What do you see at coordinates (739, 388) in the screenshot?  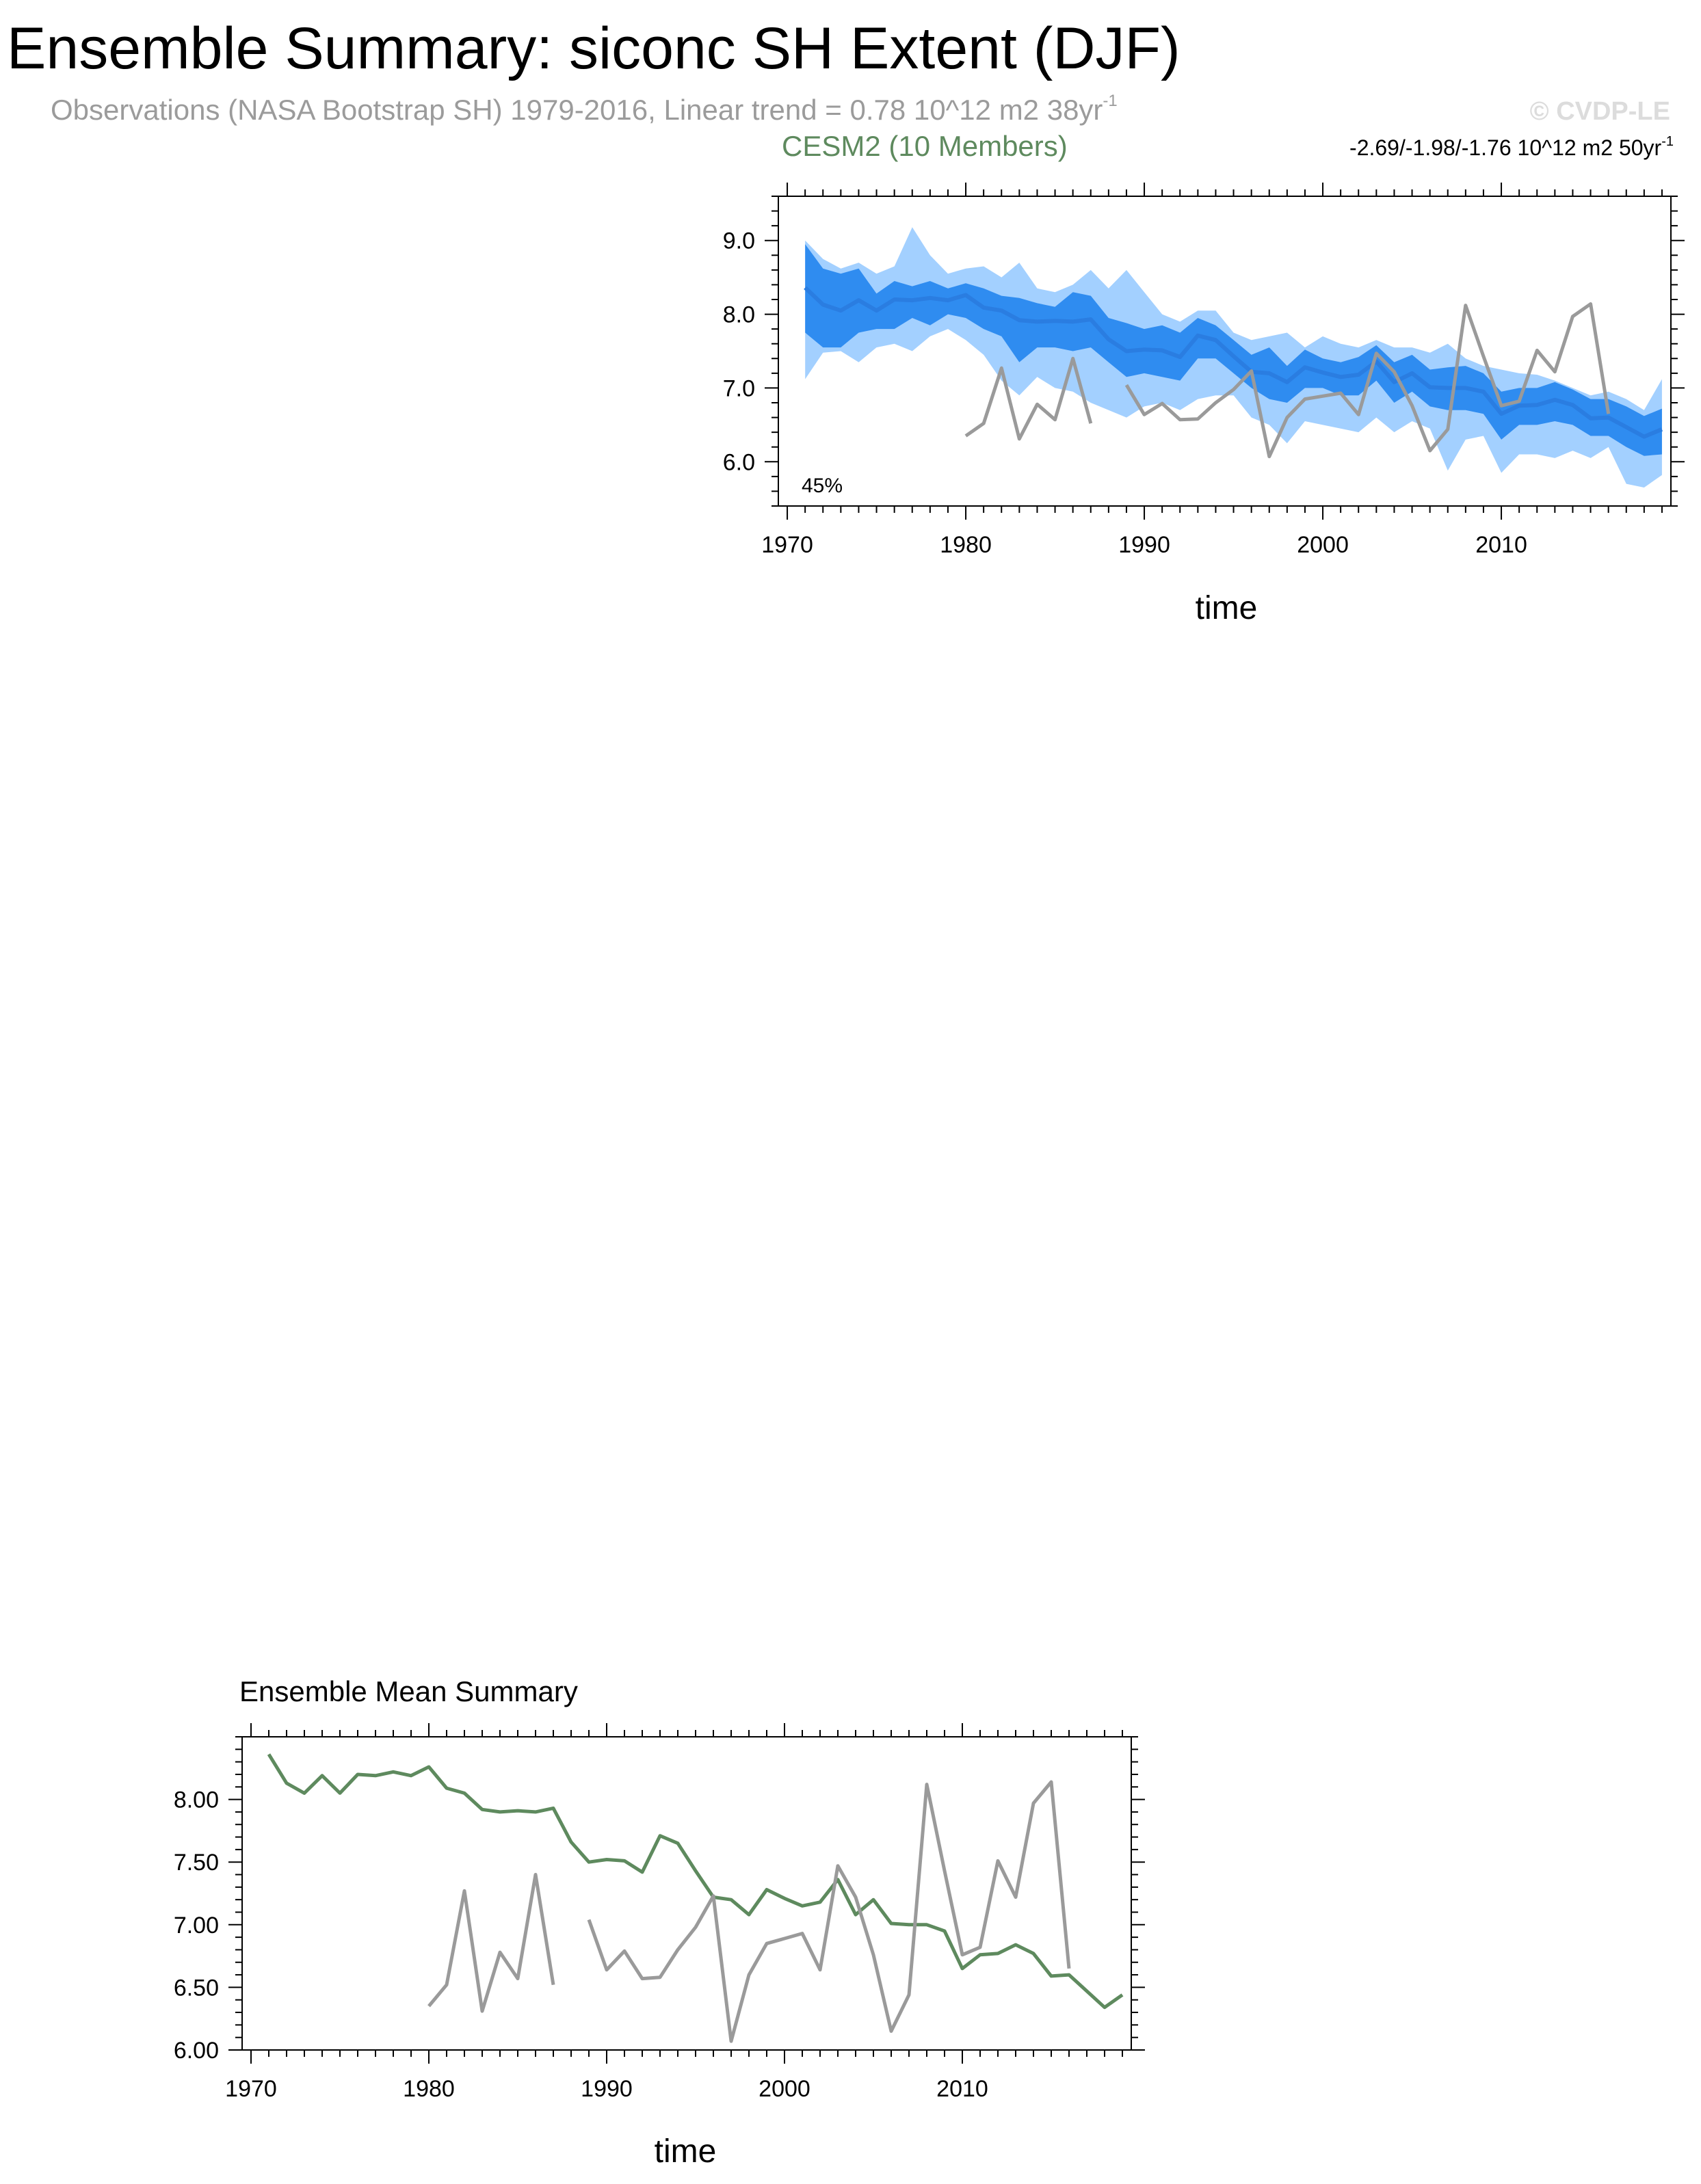 I see `chart1-y-tick-label: 7.0` at bounding box center [739, 388].